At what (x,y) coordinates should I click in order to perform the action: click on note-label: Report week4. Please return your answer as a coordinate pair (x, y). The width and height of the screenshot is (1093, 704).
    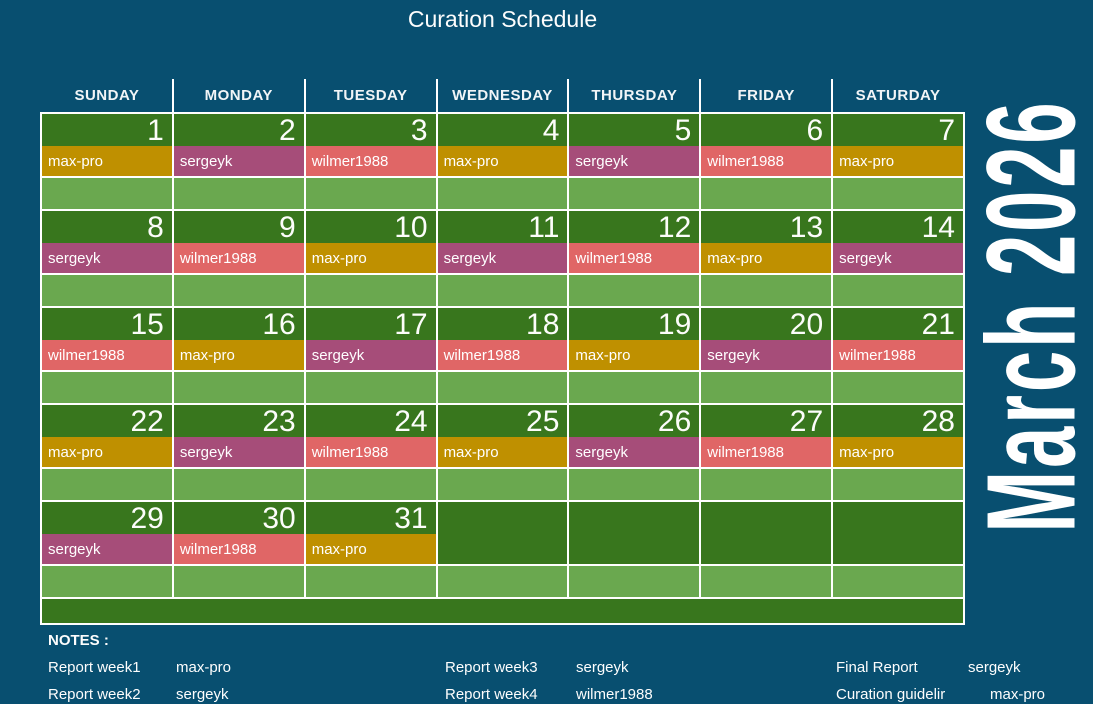
    Looking at the image, I should click on (491, 694).